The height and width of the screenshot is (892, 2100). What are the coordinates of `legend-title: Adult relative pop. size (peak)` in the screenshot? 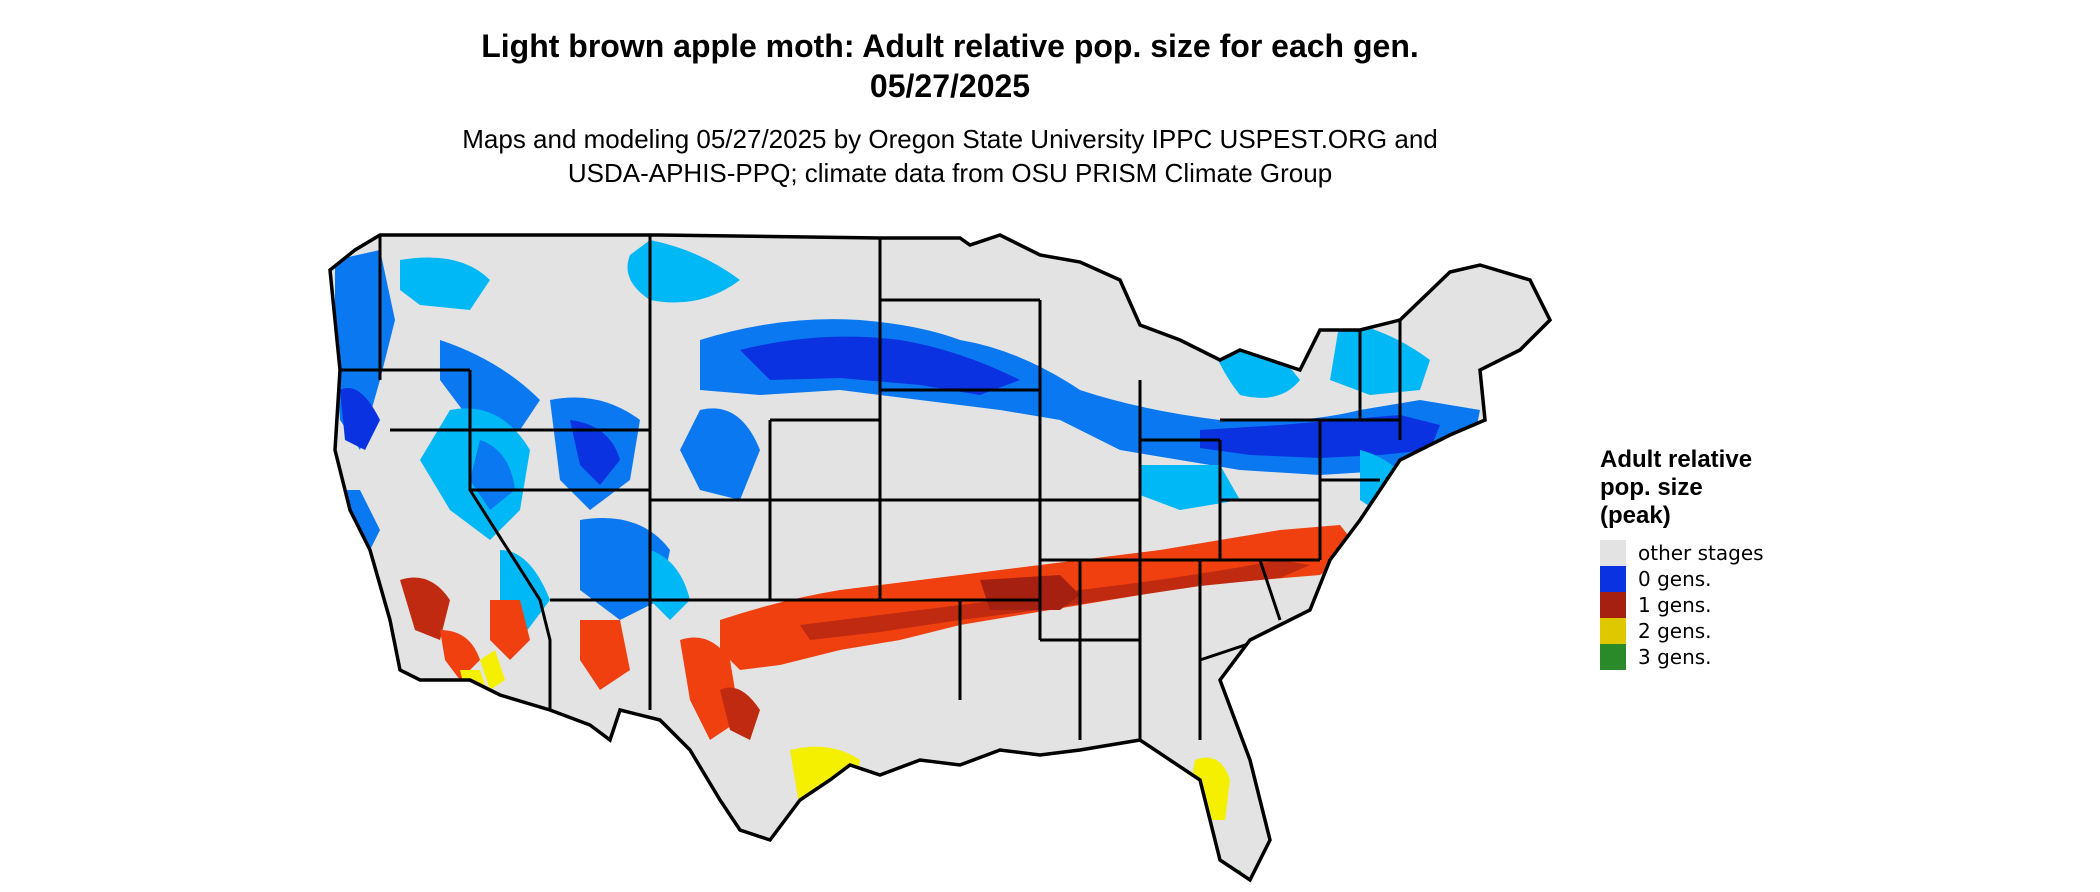 It's located at (1682, 488).